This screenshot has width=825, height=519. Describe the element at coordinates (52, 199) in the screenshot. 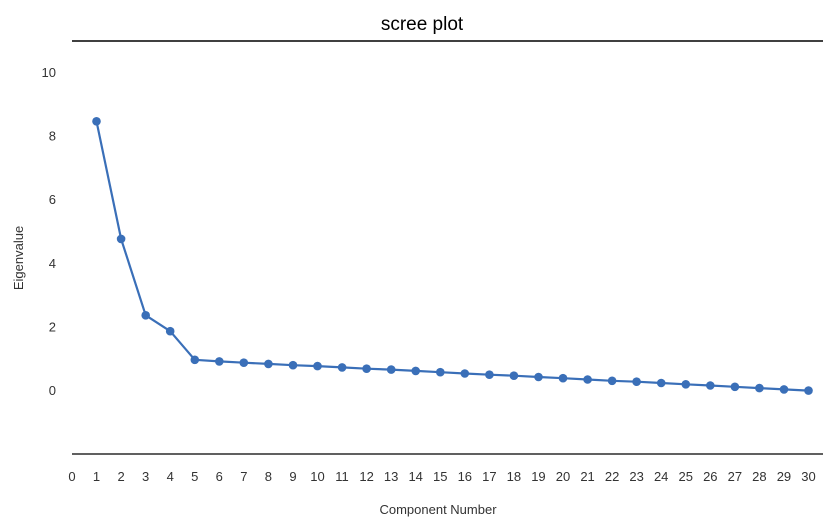

I see `y-tick-label: 6` at that location.